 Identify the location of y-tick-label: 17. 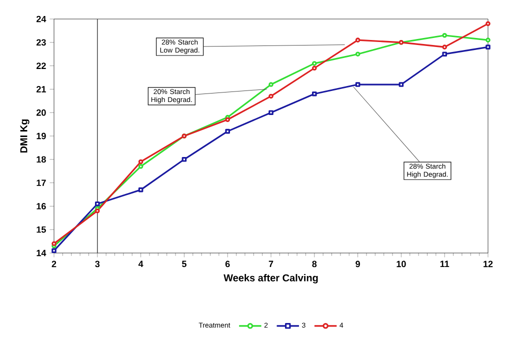
(41, 183).